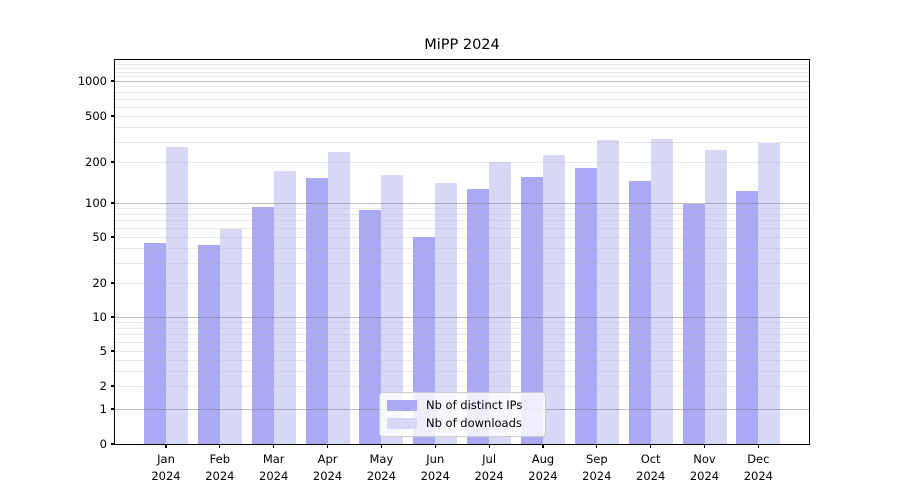 This screenshot has height=500, width=900. Describe the element at coordinates (392, 309) in the screenshot. I see `bar-nb-of-downloads-may-2024` at that location.